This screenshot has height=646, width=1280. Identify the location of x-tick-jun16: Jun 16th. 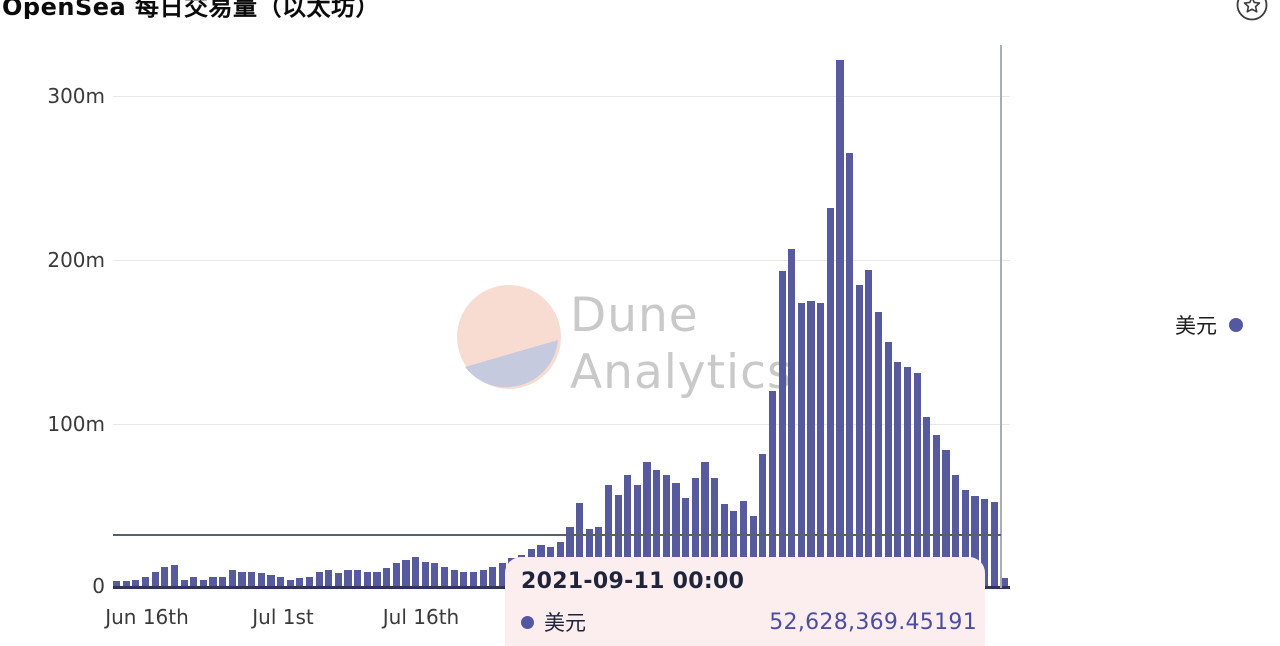
(147, 617).